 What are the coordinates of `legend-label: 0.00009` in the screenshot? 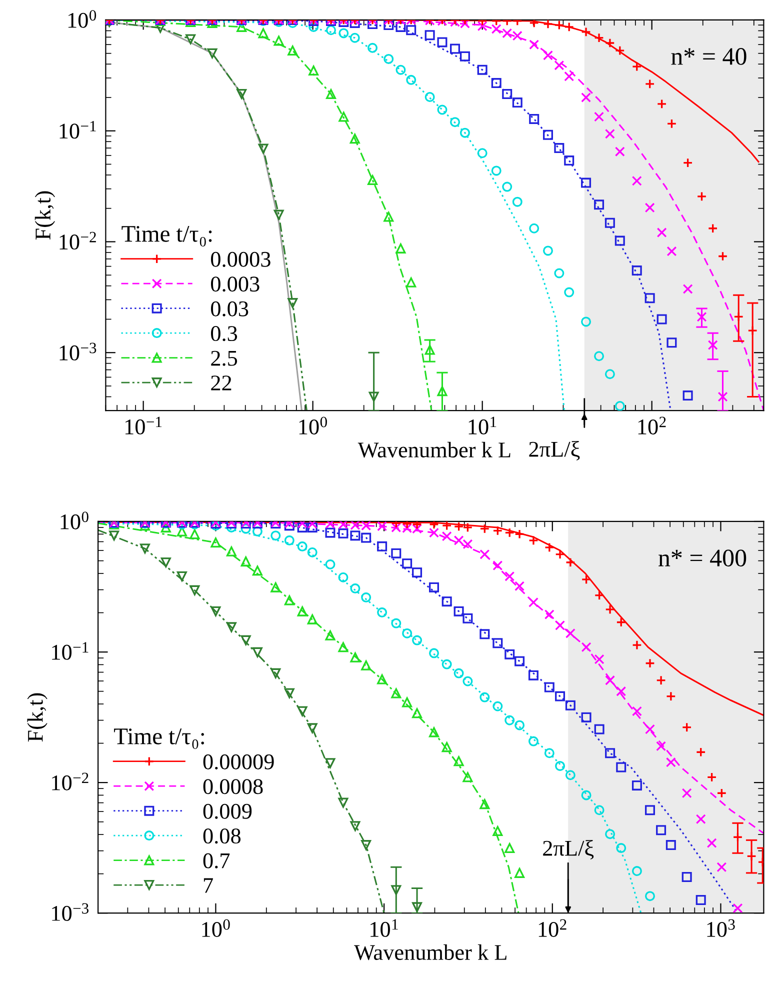 It's located at (238, 762).